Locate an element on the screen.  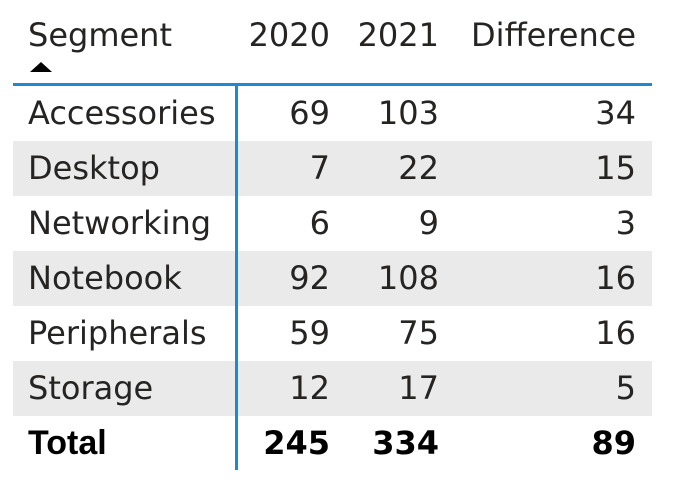
table-row: Desktop 7 22 15 is located at coordinates (332, 168).